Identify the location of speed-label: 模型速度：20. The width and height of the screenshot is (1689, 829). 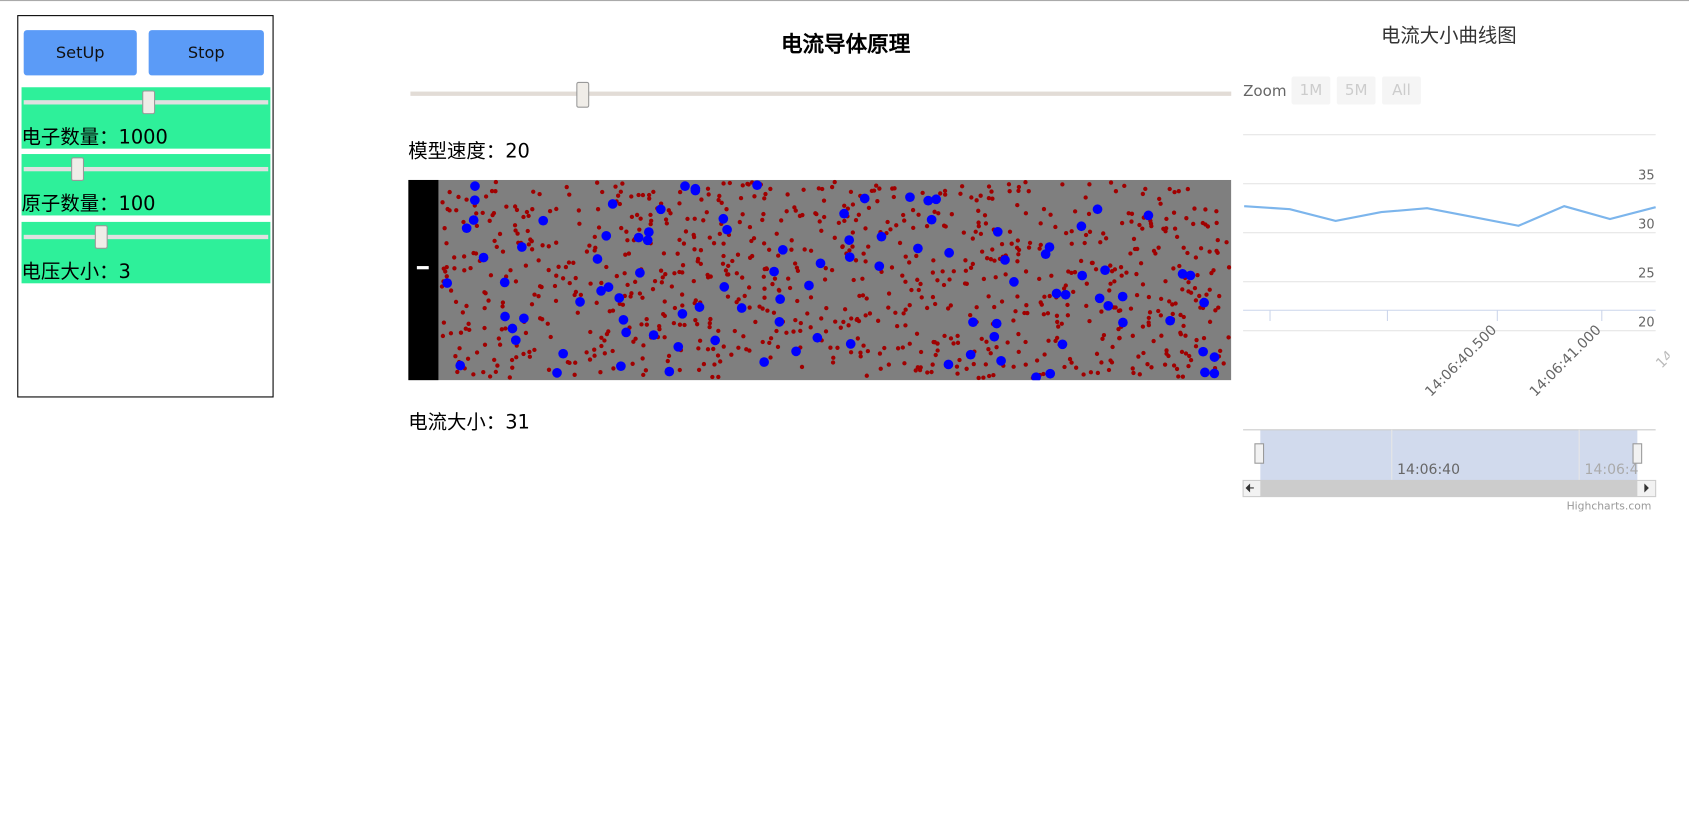
(469, 150).